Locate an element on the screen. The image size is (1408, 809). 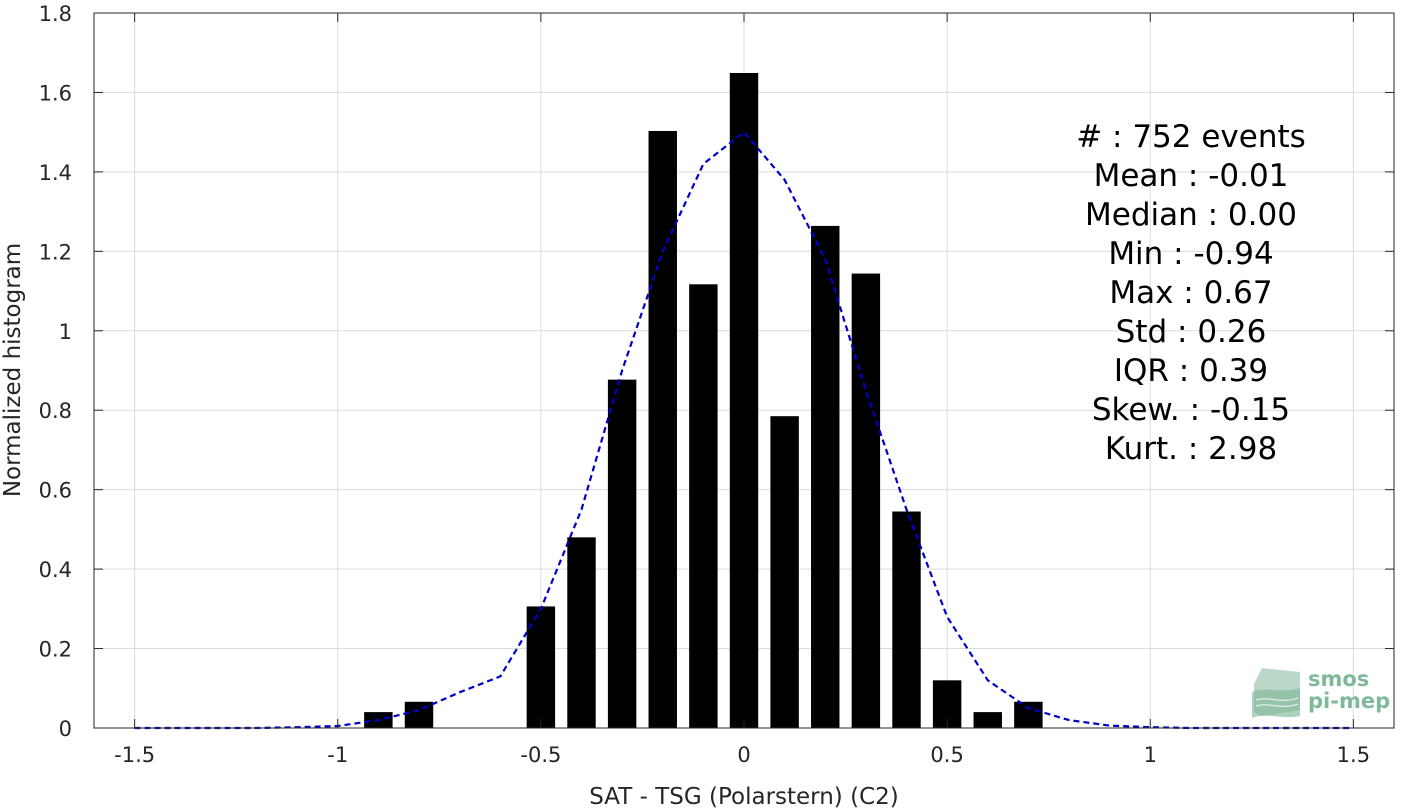
x-tick-label: -1.5 is located at coordinates (134, 755).